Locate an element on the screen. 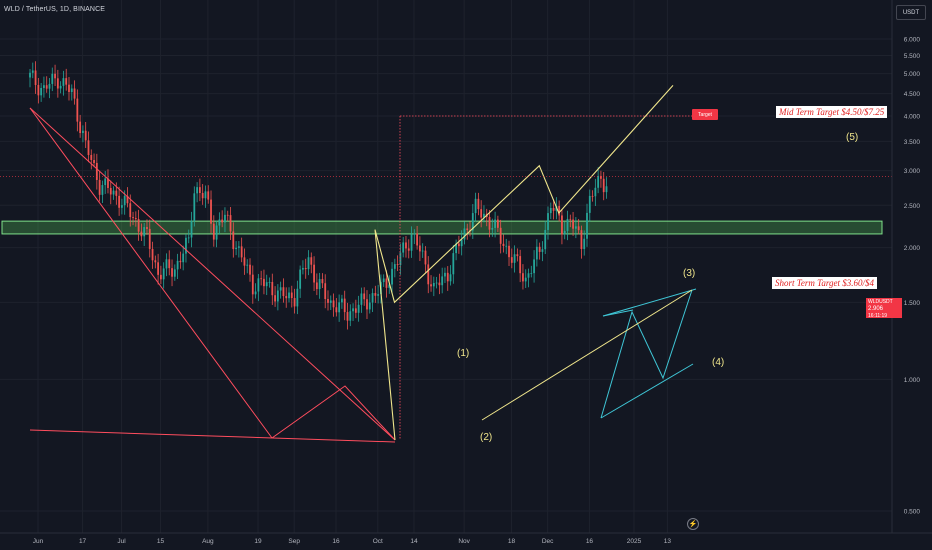 Image resolution: width=932 pixels, height=550 pixels. short-term-target-note: Short Term Target $3.60/$4 is located at coordinates (825, 283).